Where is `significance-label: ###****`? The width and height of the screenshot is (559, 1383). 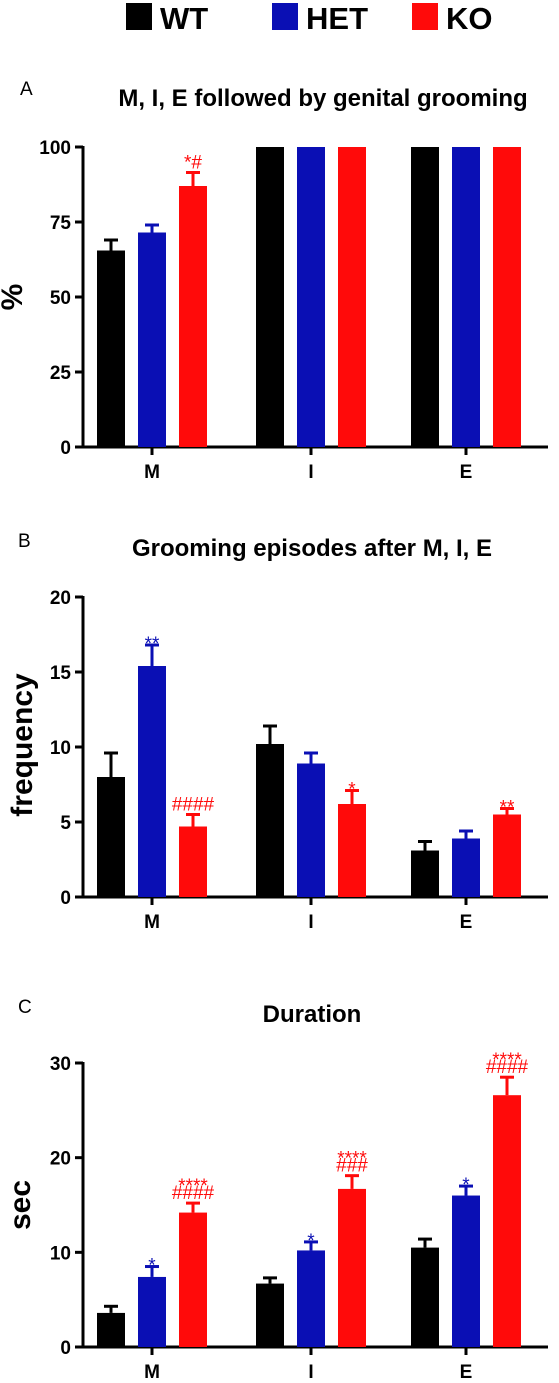 significance-label: ###**** is located at coordinates (352, 1163).